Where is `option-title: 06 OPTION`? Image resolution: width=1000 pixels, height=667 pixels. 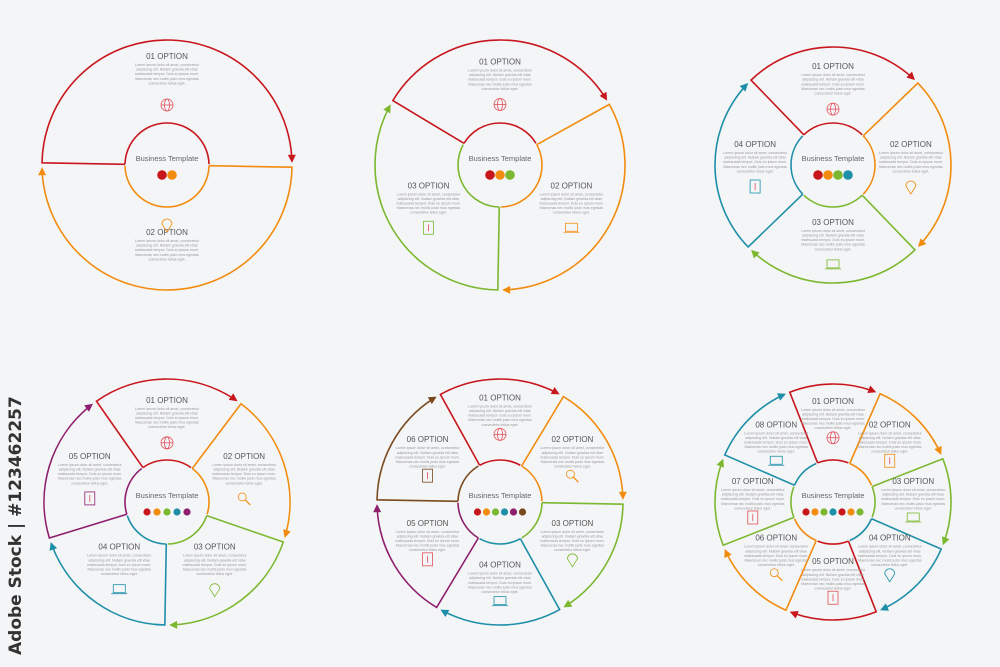
option-title: 06 OPTION is located at coordinates (776, 538).